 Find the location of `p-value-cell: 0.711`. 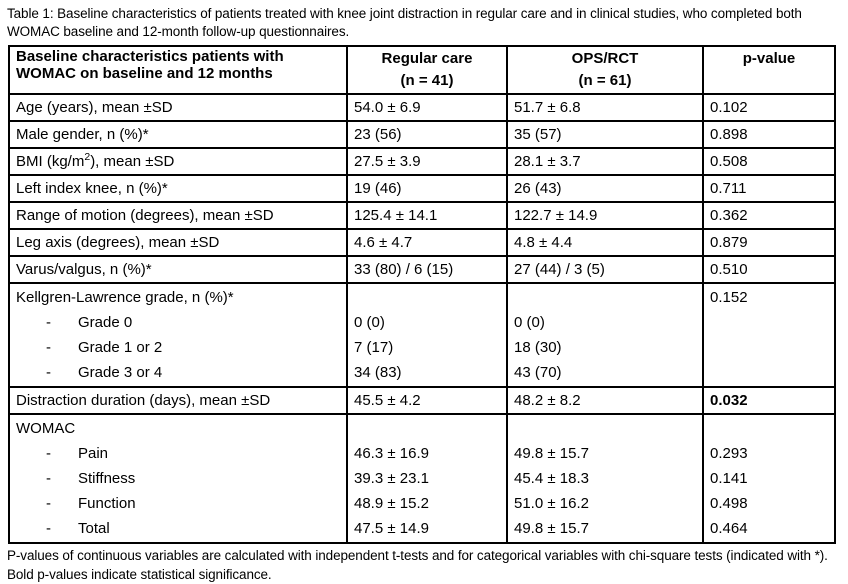

p-value-cell: 0.711 is located at coordinates (769, 188).